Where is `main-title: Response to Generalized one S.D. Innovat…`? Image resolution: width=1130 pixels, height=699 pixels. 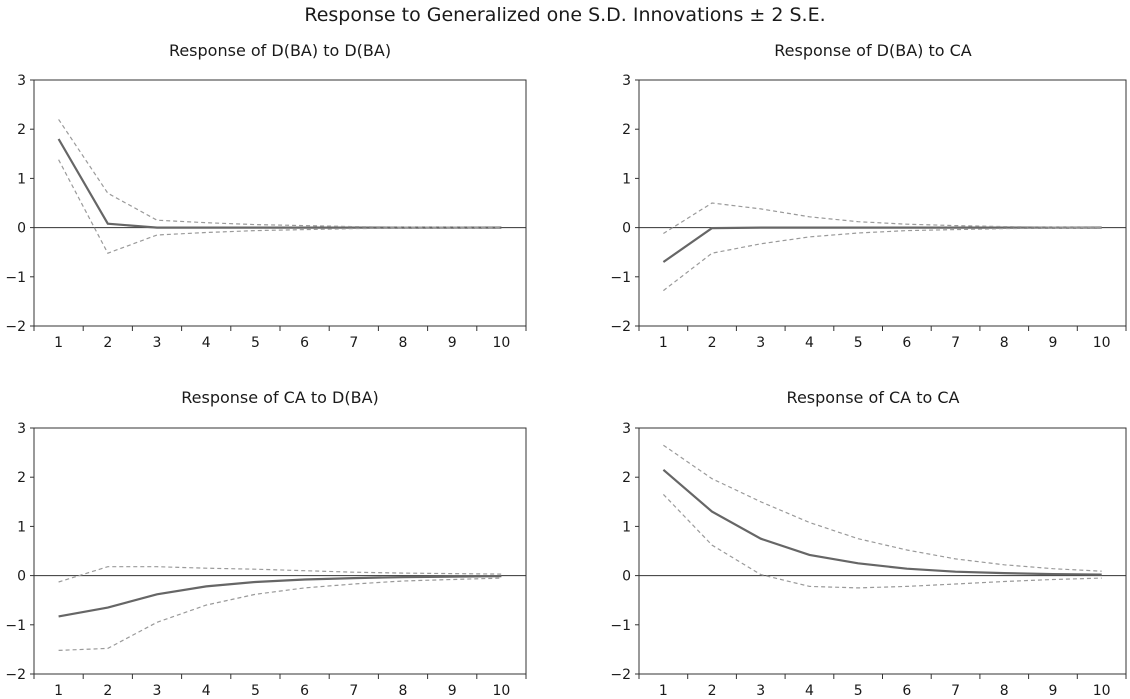
main-title: Response to Generalized one S.D. Innovat… is located at coordinates (565, 15).